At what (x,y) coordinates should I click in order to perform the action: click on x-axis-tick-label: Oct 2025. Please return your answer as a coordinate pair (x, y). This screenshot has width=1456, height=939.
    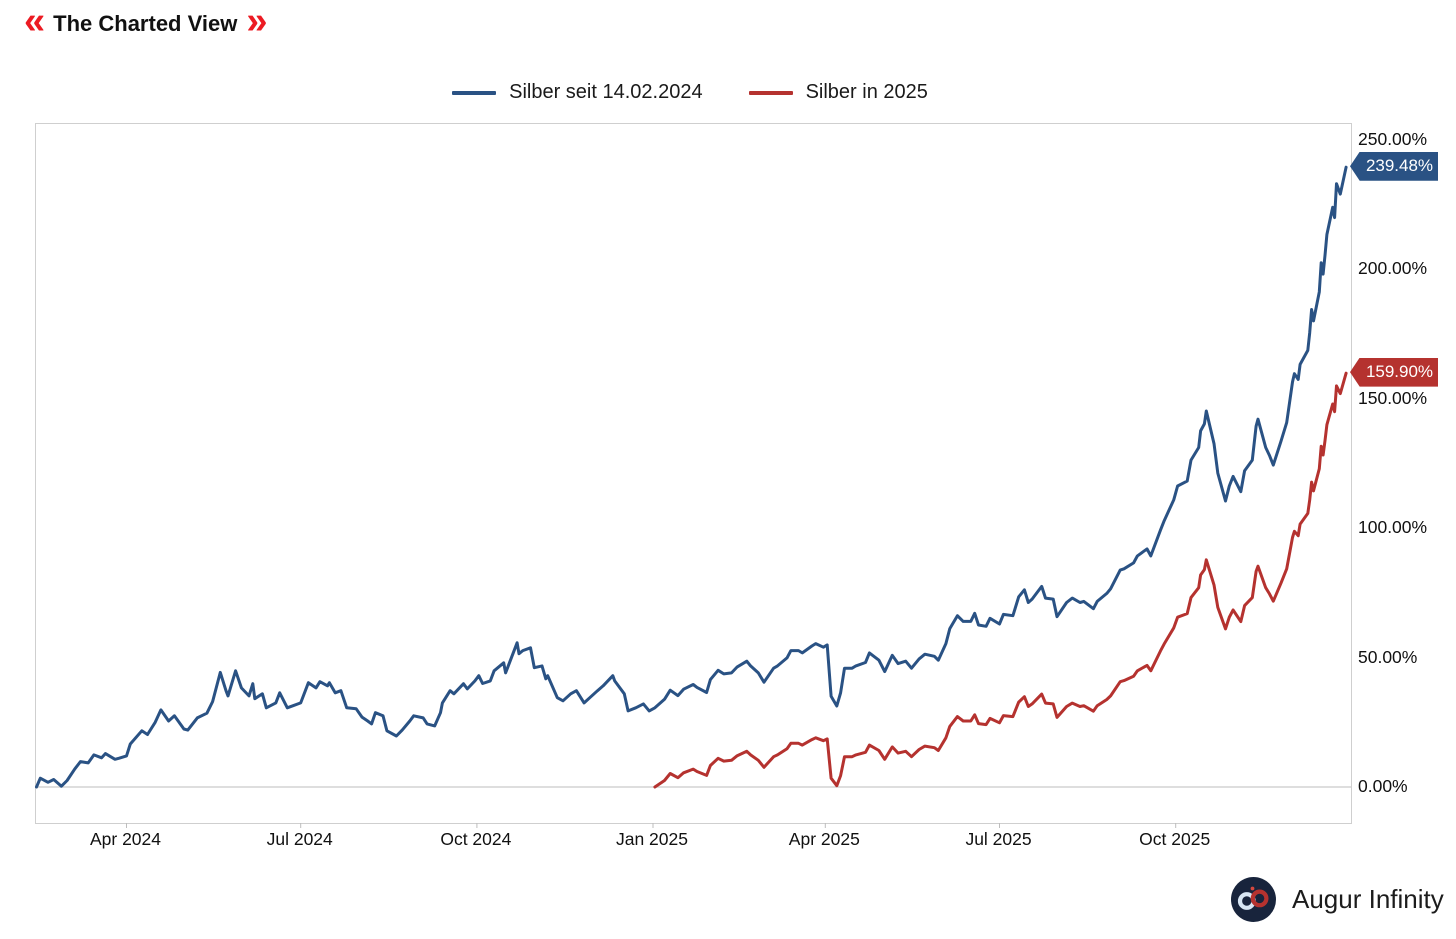
    Looking at the image, I should click on (1175, 839).